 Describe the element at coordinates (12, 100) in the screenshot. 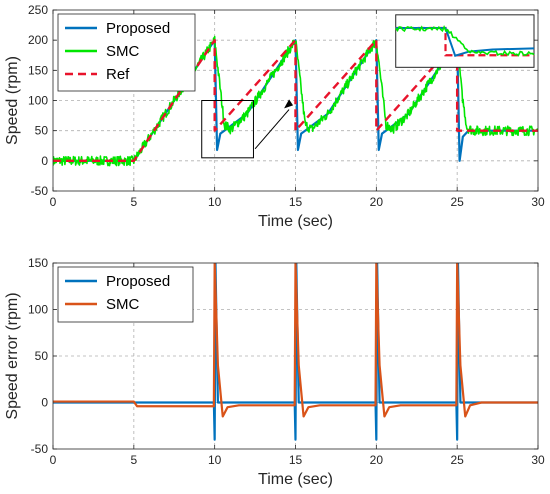

I see `y-axis-label: Speed (rpm)` at that location.